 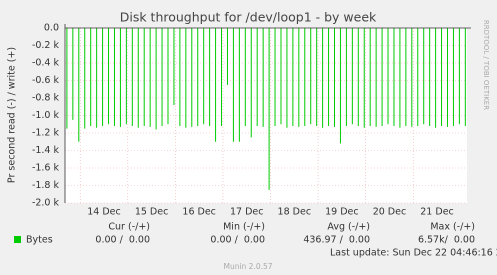 I want to click on footer: Munin 2.0.57, so click(x=247, y=266).